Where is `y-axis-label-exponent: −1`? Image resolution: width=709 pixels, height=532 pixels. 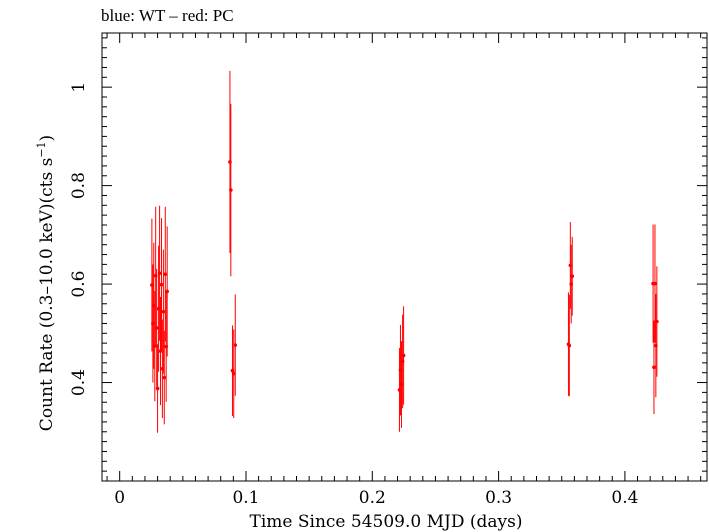 y-axis-label-exponent: −1 is located at coordinates (41, 149).